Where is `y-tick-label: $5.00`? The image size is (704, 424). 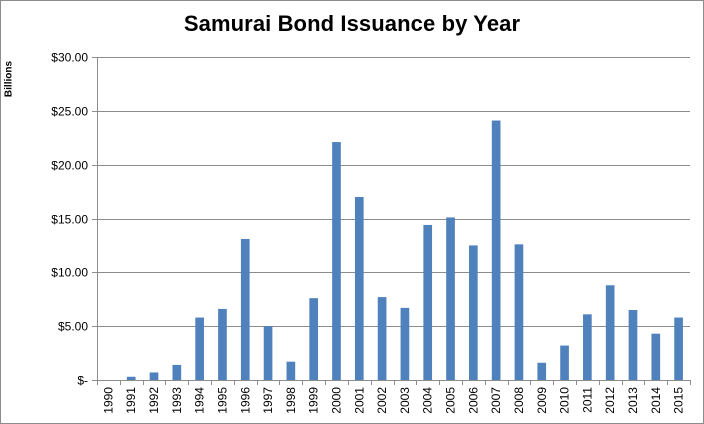 y-tick-label: $5.00 is located at coordinates (73, 327).